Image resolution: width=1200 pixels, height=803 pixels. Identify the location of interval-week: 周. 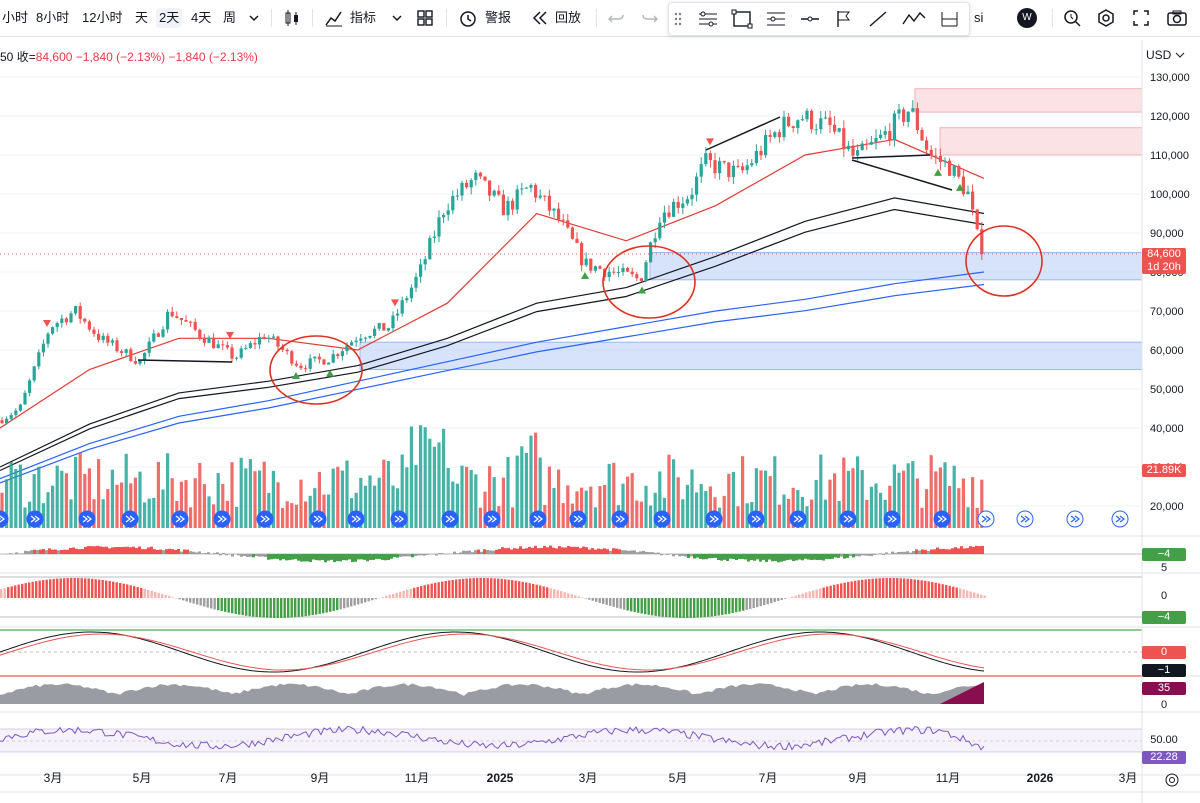
(230, 17).